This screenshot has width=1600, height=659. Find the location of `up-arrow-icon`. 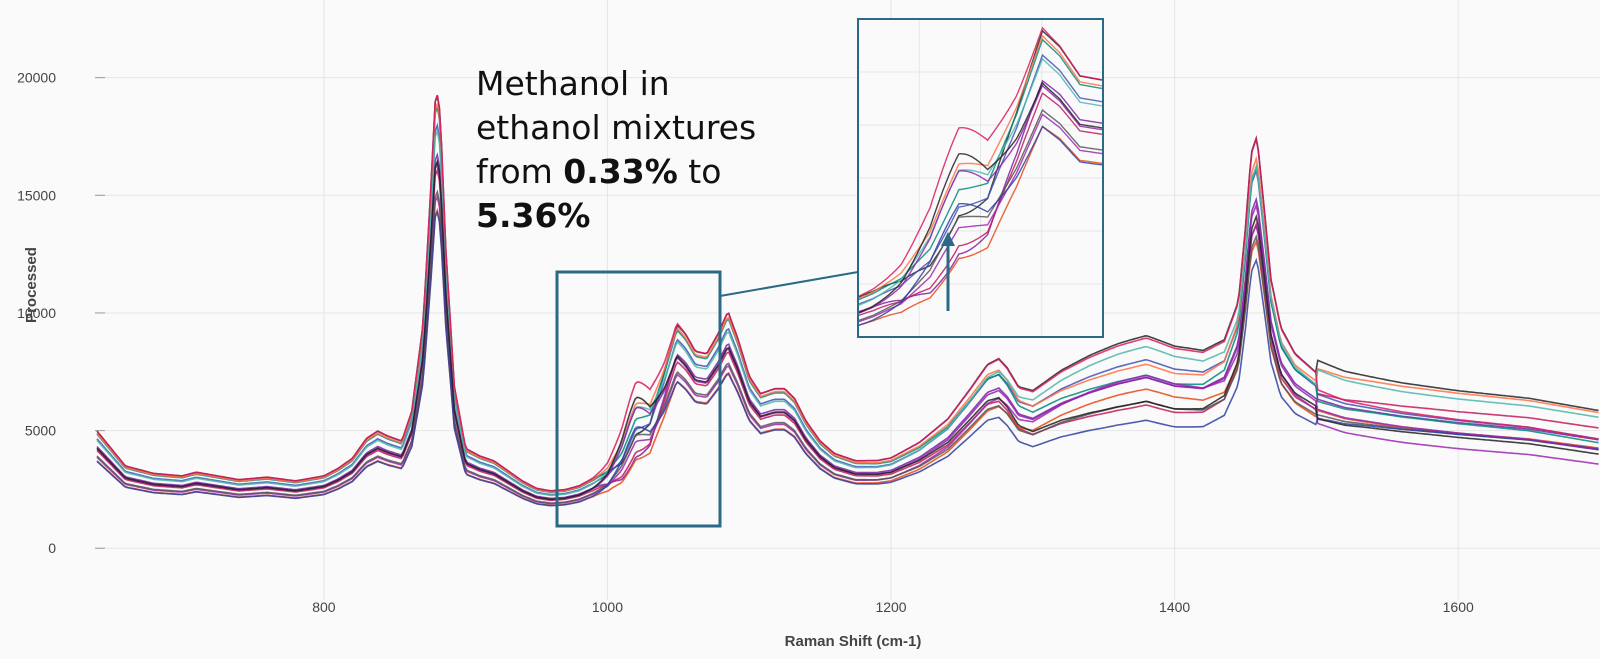

up-arrow-icon is located at coordinates (948, 239).